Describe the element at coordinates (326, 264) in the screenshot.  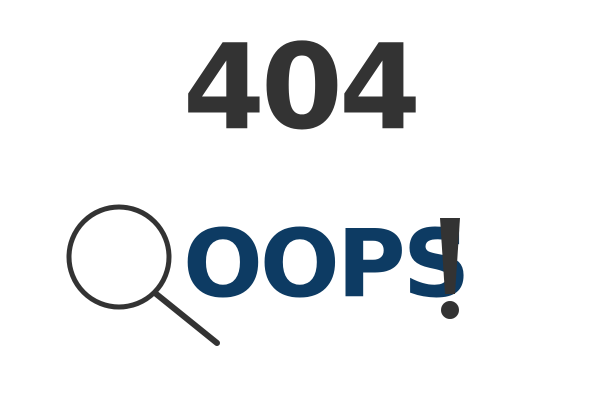
I see `error-message: OOPS` at that location.